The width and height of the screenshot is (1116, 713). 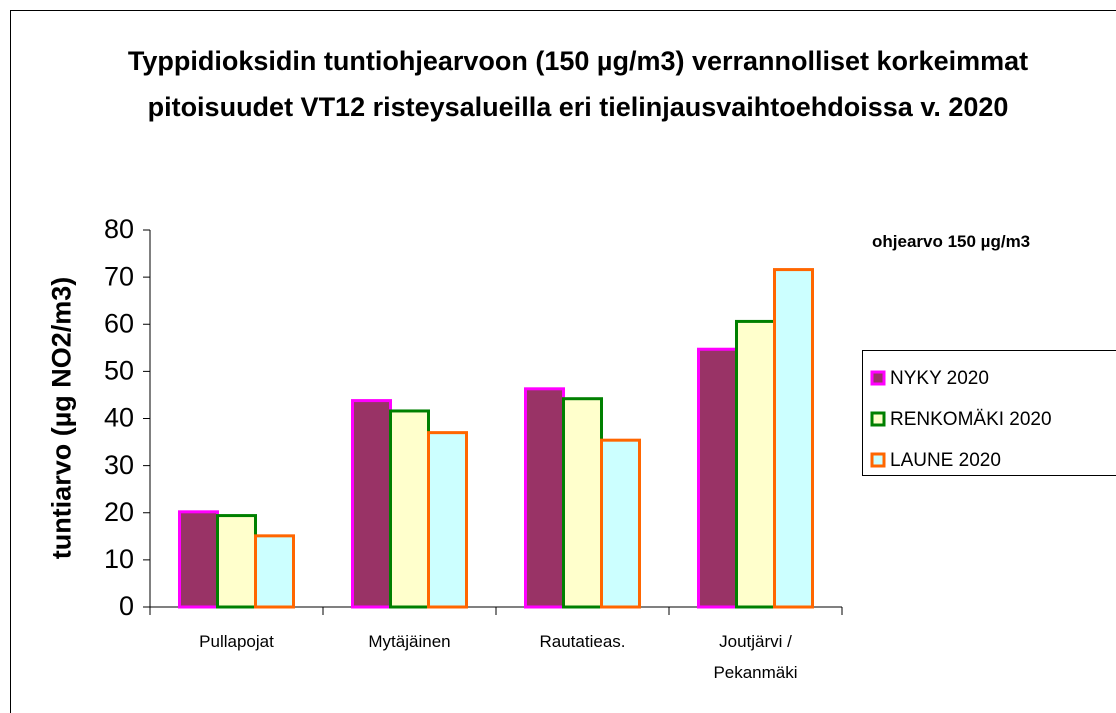 I want to click on legend-label: NYKY 2020, so click(x=939, y=378).